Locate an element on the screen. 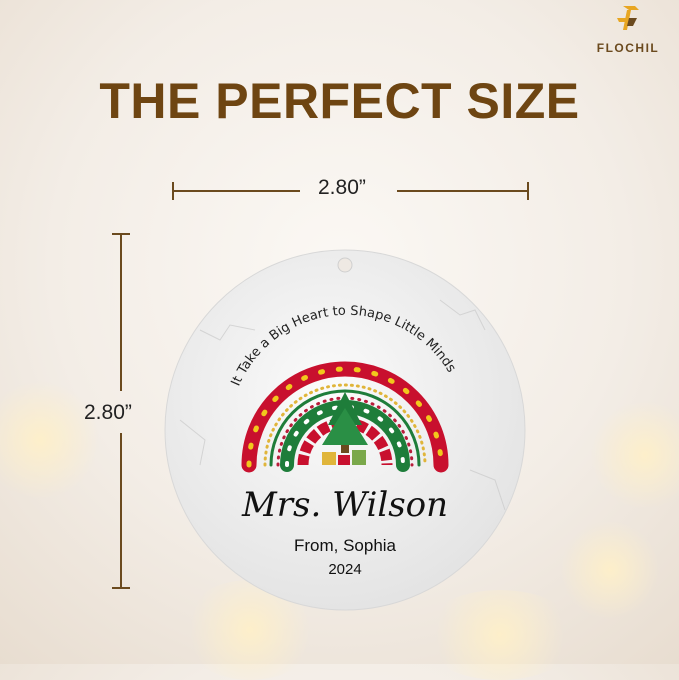 The image size is (679, 680). recipient-name: Mrs. Wilson is located at coordinates (344, 505).